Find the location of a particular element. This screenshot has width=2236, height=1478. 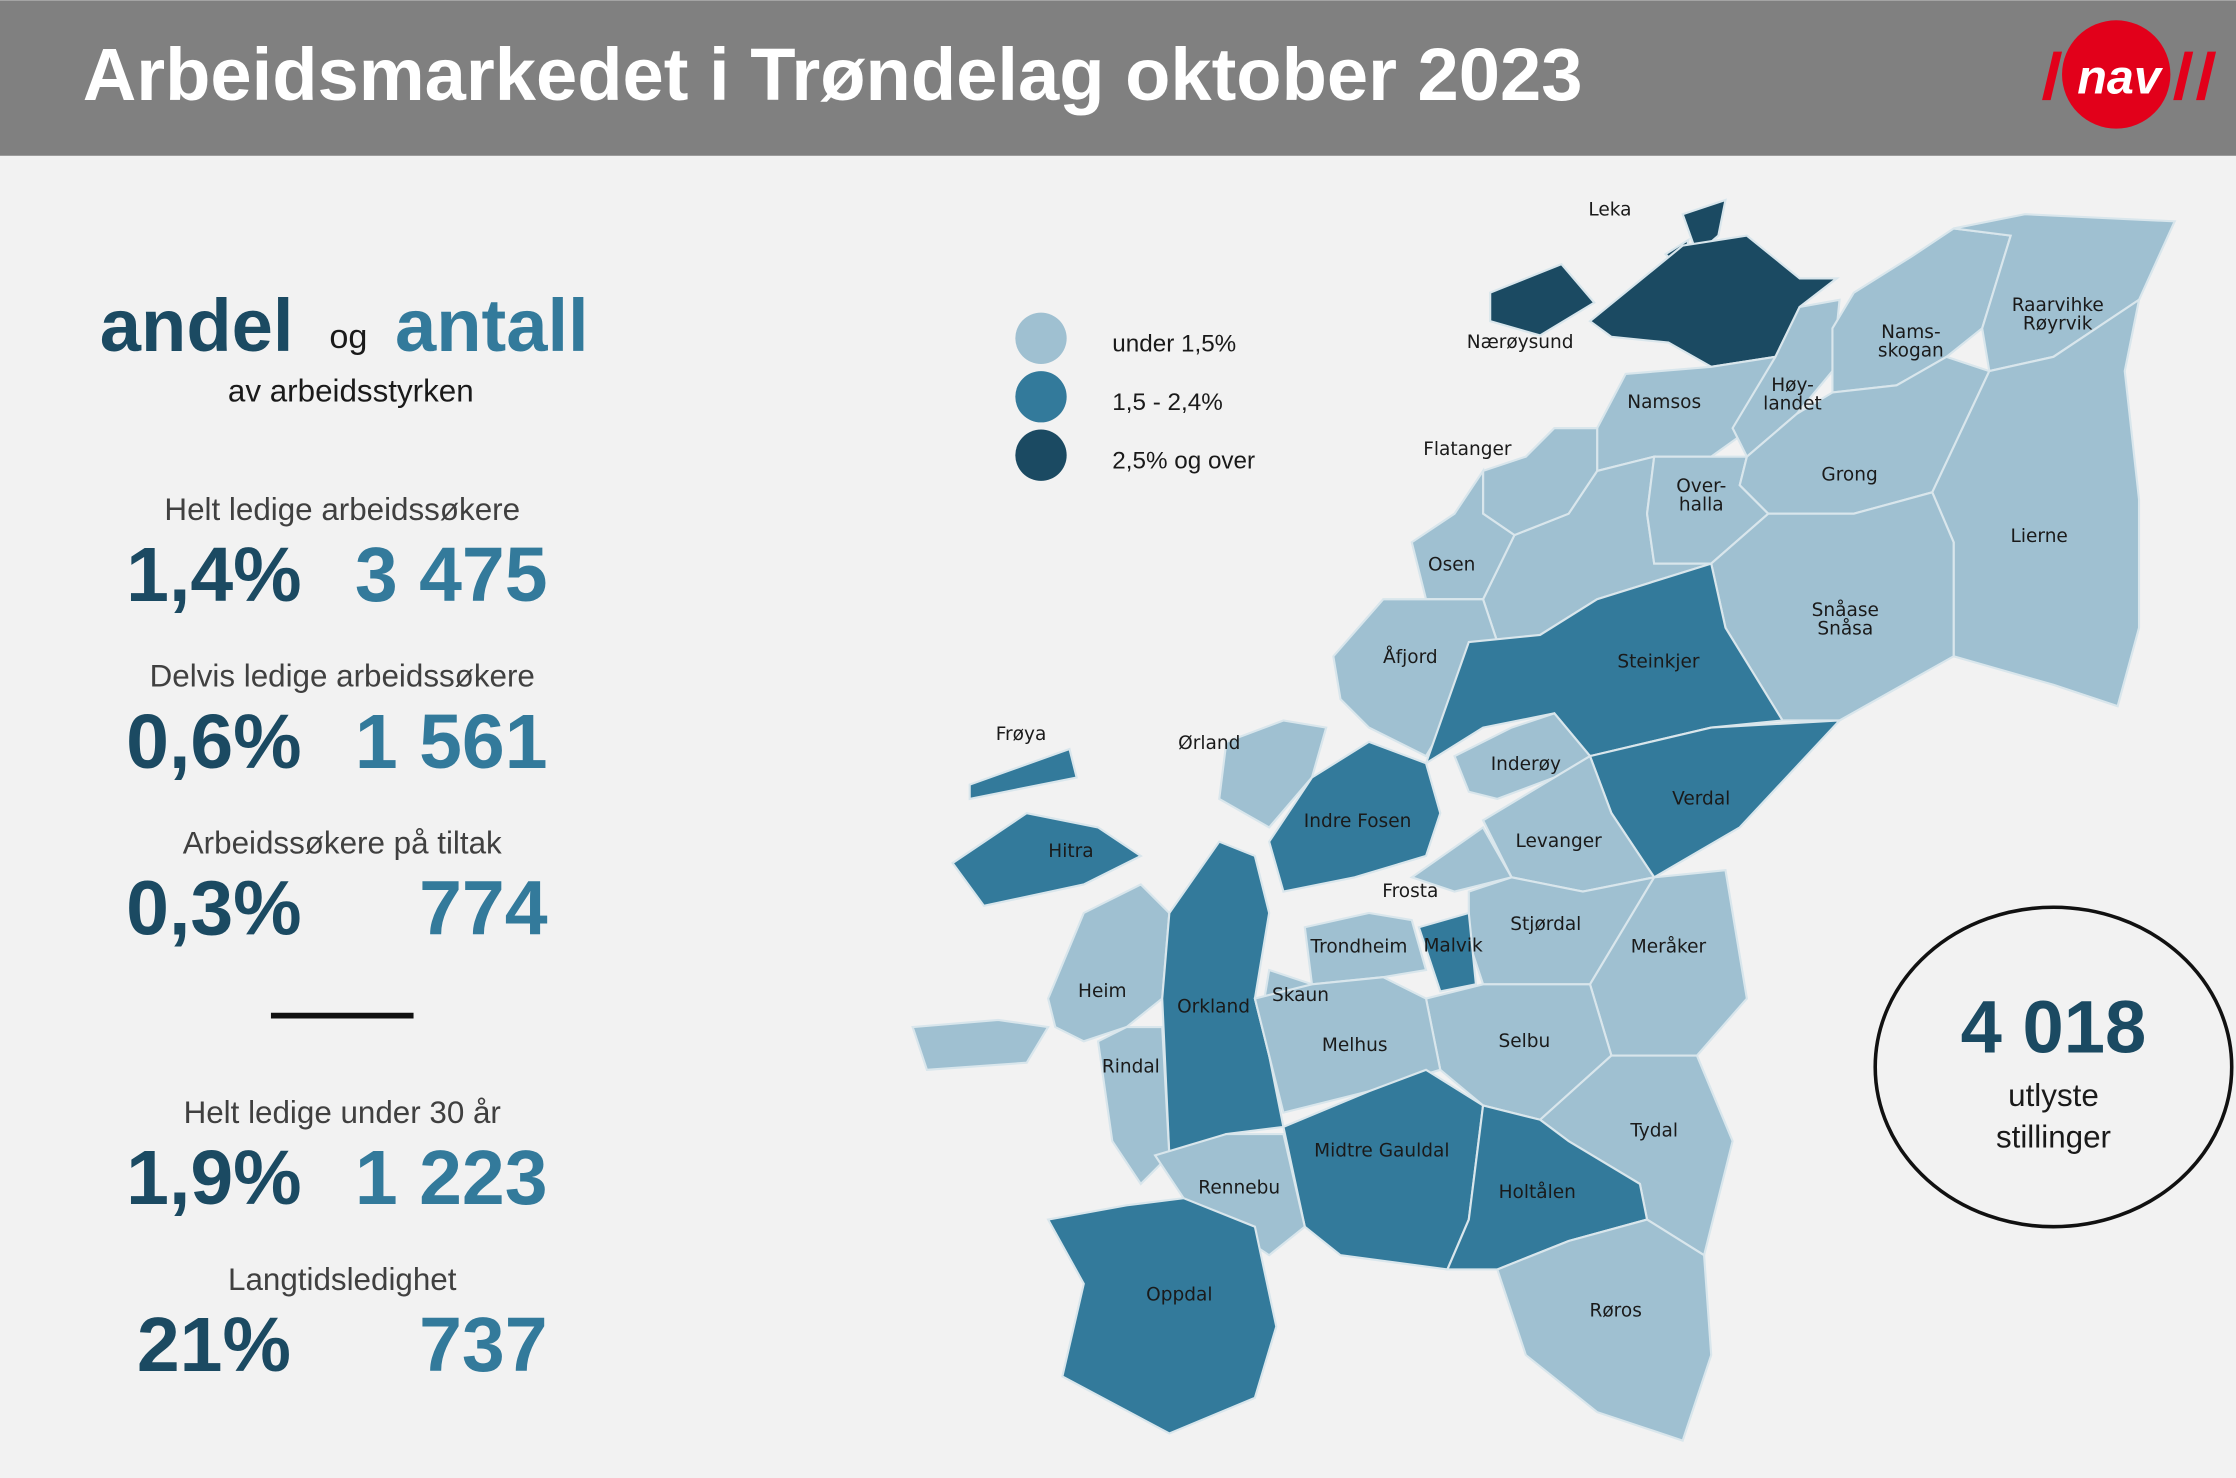

municipality-label: Levanger is located at coordinates (1559, 841).